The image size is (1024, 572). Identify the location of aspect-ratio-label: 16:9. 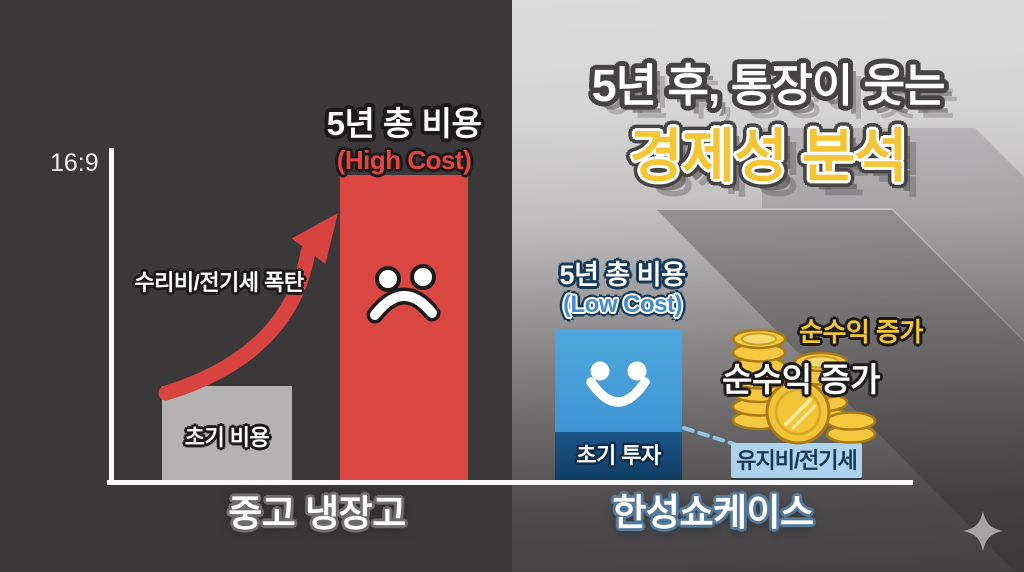
(74, 163).